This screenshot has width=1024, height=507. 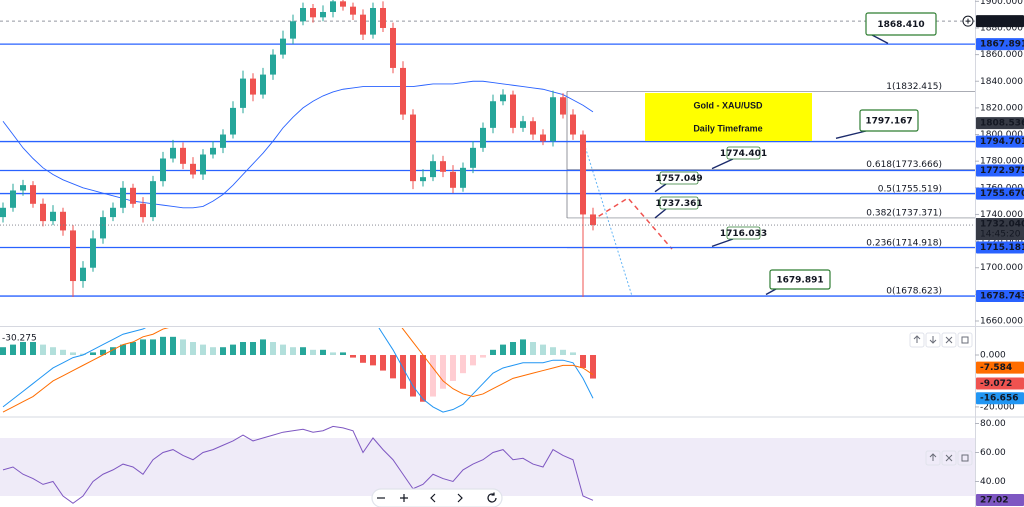 I want to click on rsi-band, so click(x=487, y=467).